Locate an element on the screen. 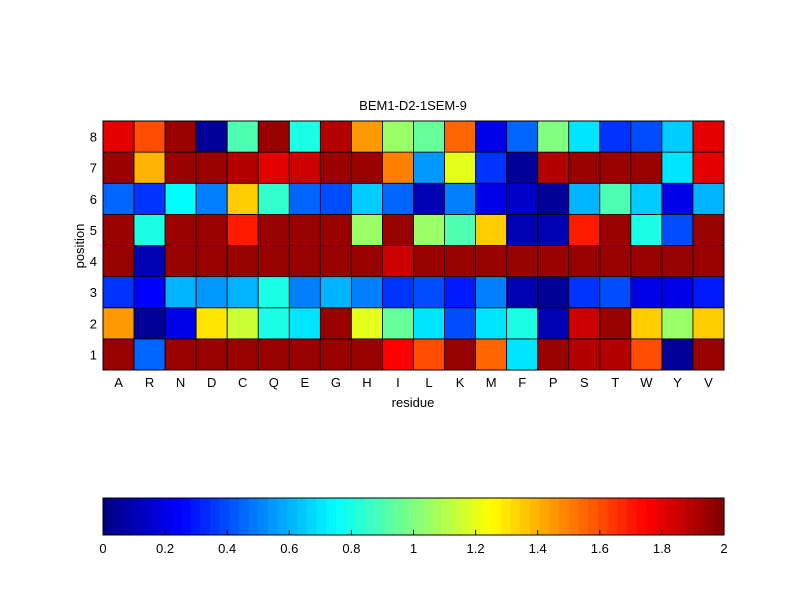 This screenshot has height=600, width=800. x-tick-label: E is located at coordinates (304, 382).